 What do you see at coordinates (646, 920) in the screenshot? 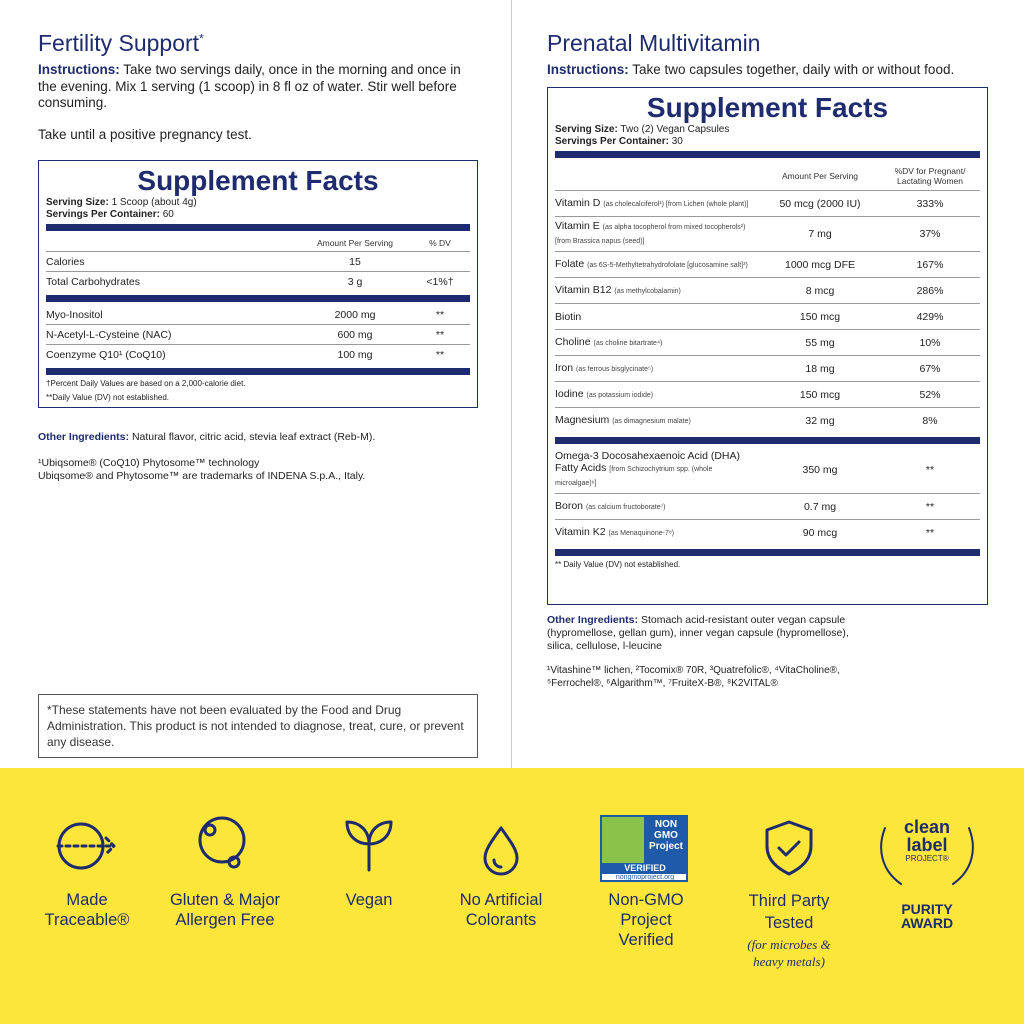
I see `badge-label: Non-GMO Project Verified` at bounding box center [646, 920].